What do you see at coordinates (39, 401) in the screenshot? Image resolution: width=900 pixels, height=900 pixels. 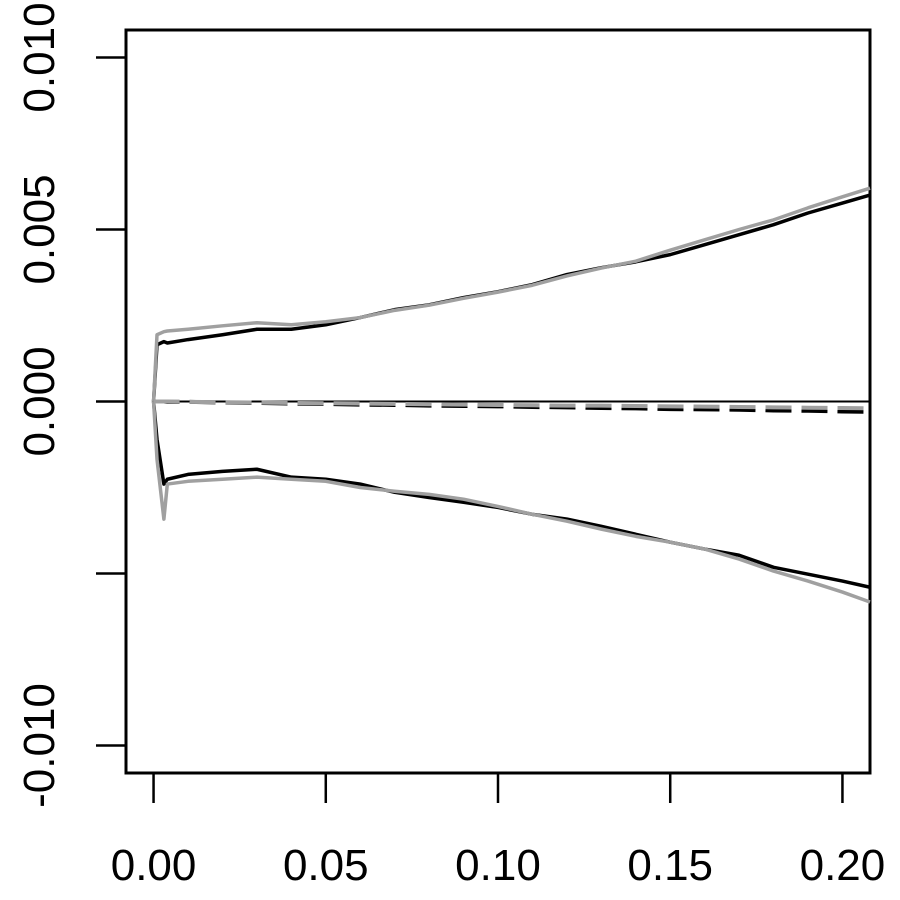 I see `y-tick-label: 0.000` at bounding box center [39, 401].